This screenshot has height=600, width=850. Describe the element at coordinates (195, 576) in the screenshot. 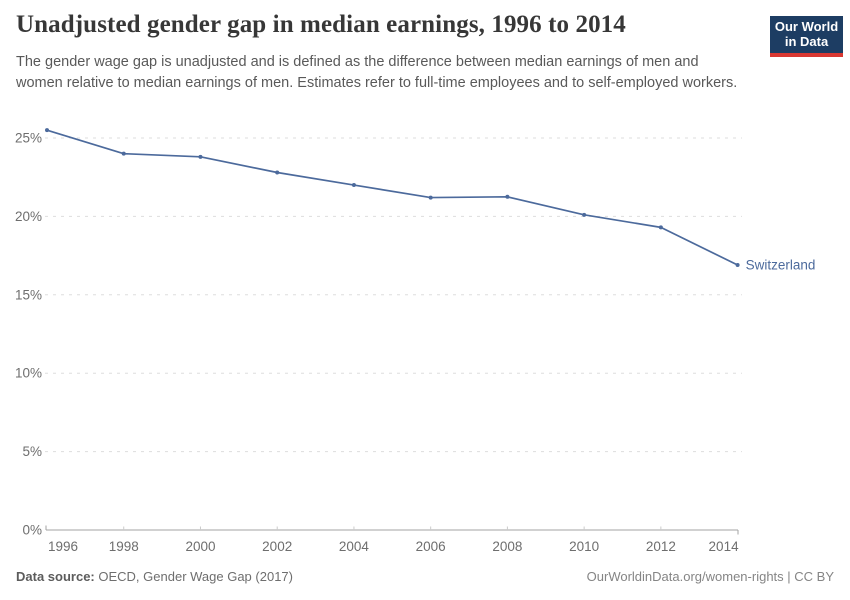

I see `data-source-text: OECD, Gender Wage Gap (2017)` at that location.